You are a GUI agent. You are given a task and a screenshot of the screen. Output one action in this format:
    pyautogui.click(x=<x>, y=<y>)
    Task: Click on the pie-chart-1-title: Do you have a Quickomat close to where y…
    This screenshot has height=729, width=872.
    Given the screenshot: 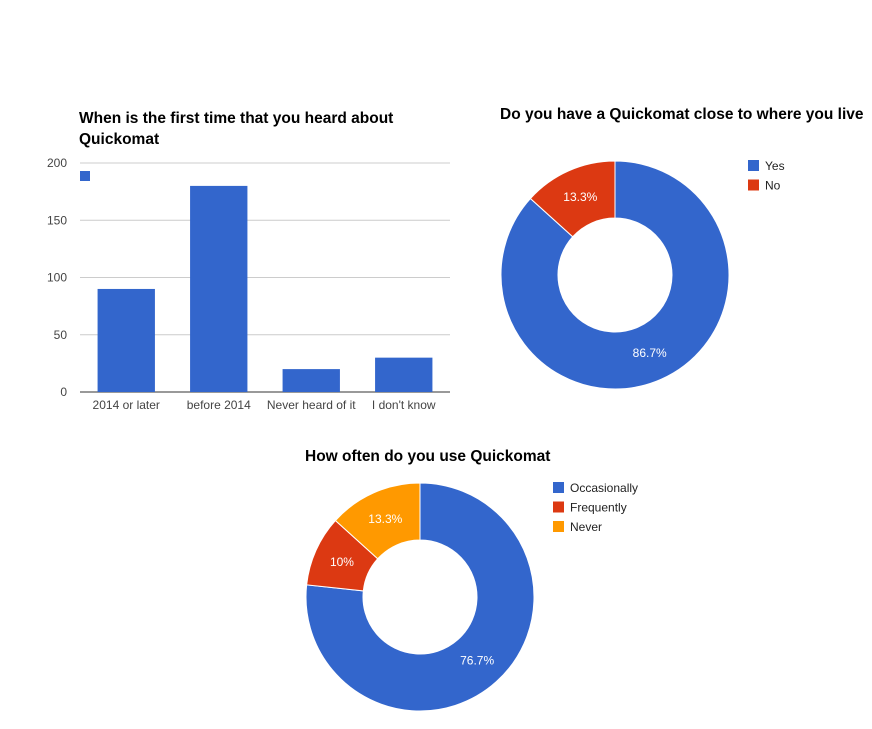 What is the action you would take?
    pyautogui.click(x=682, y=114)
    